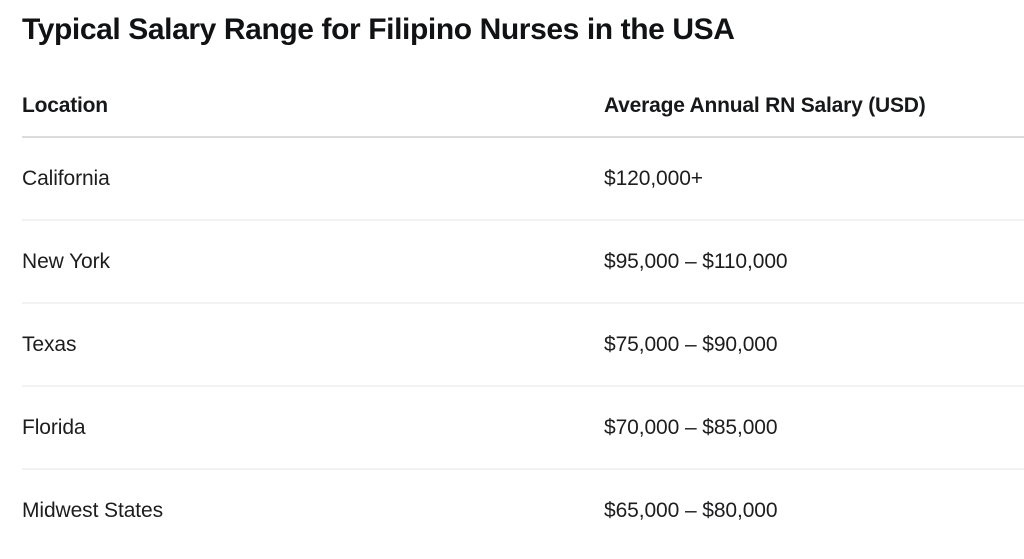  What do you see at coordinates (523, 179) in the screenshot?
I see `table-row: California $120,000+` at bounding box center [523, 179].